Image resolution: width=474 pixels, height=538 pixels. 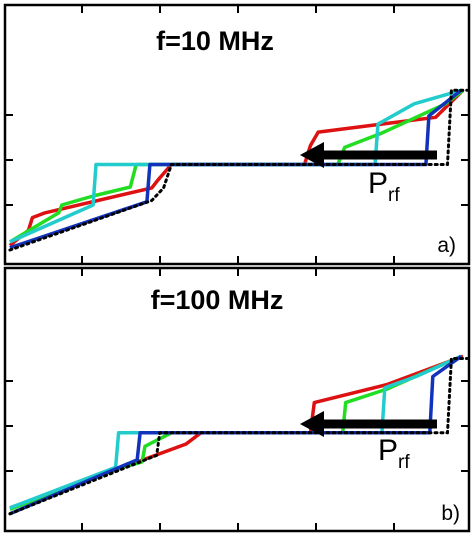 I want to click on panel-label-b: b), so click(x=450, y=513).